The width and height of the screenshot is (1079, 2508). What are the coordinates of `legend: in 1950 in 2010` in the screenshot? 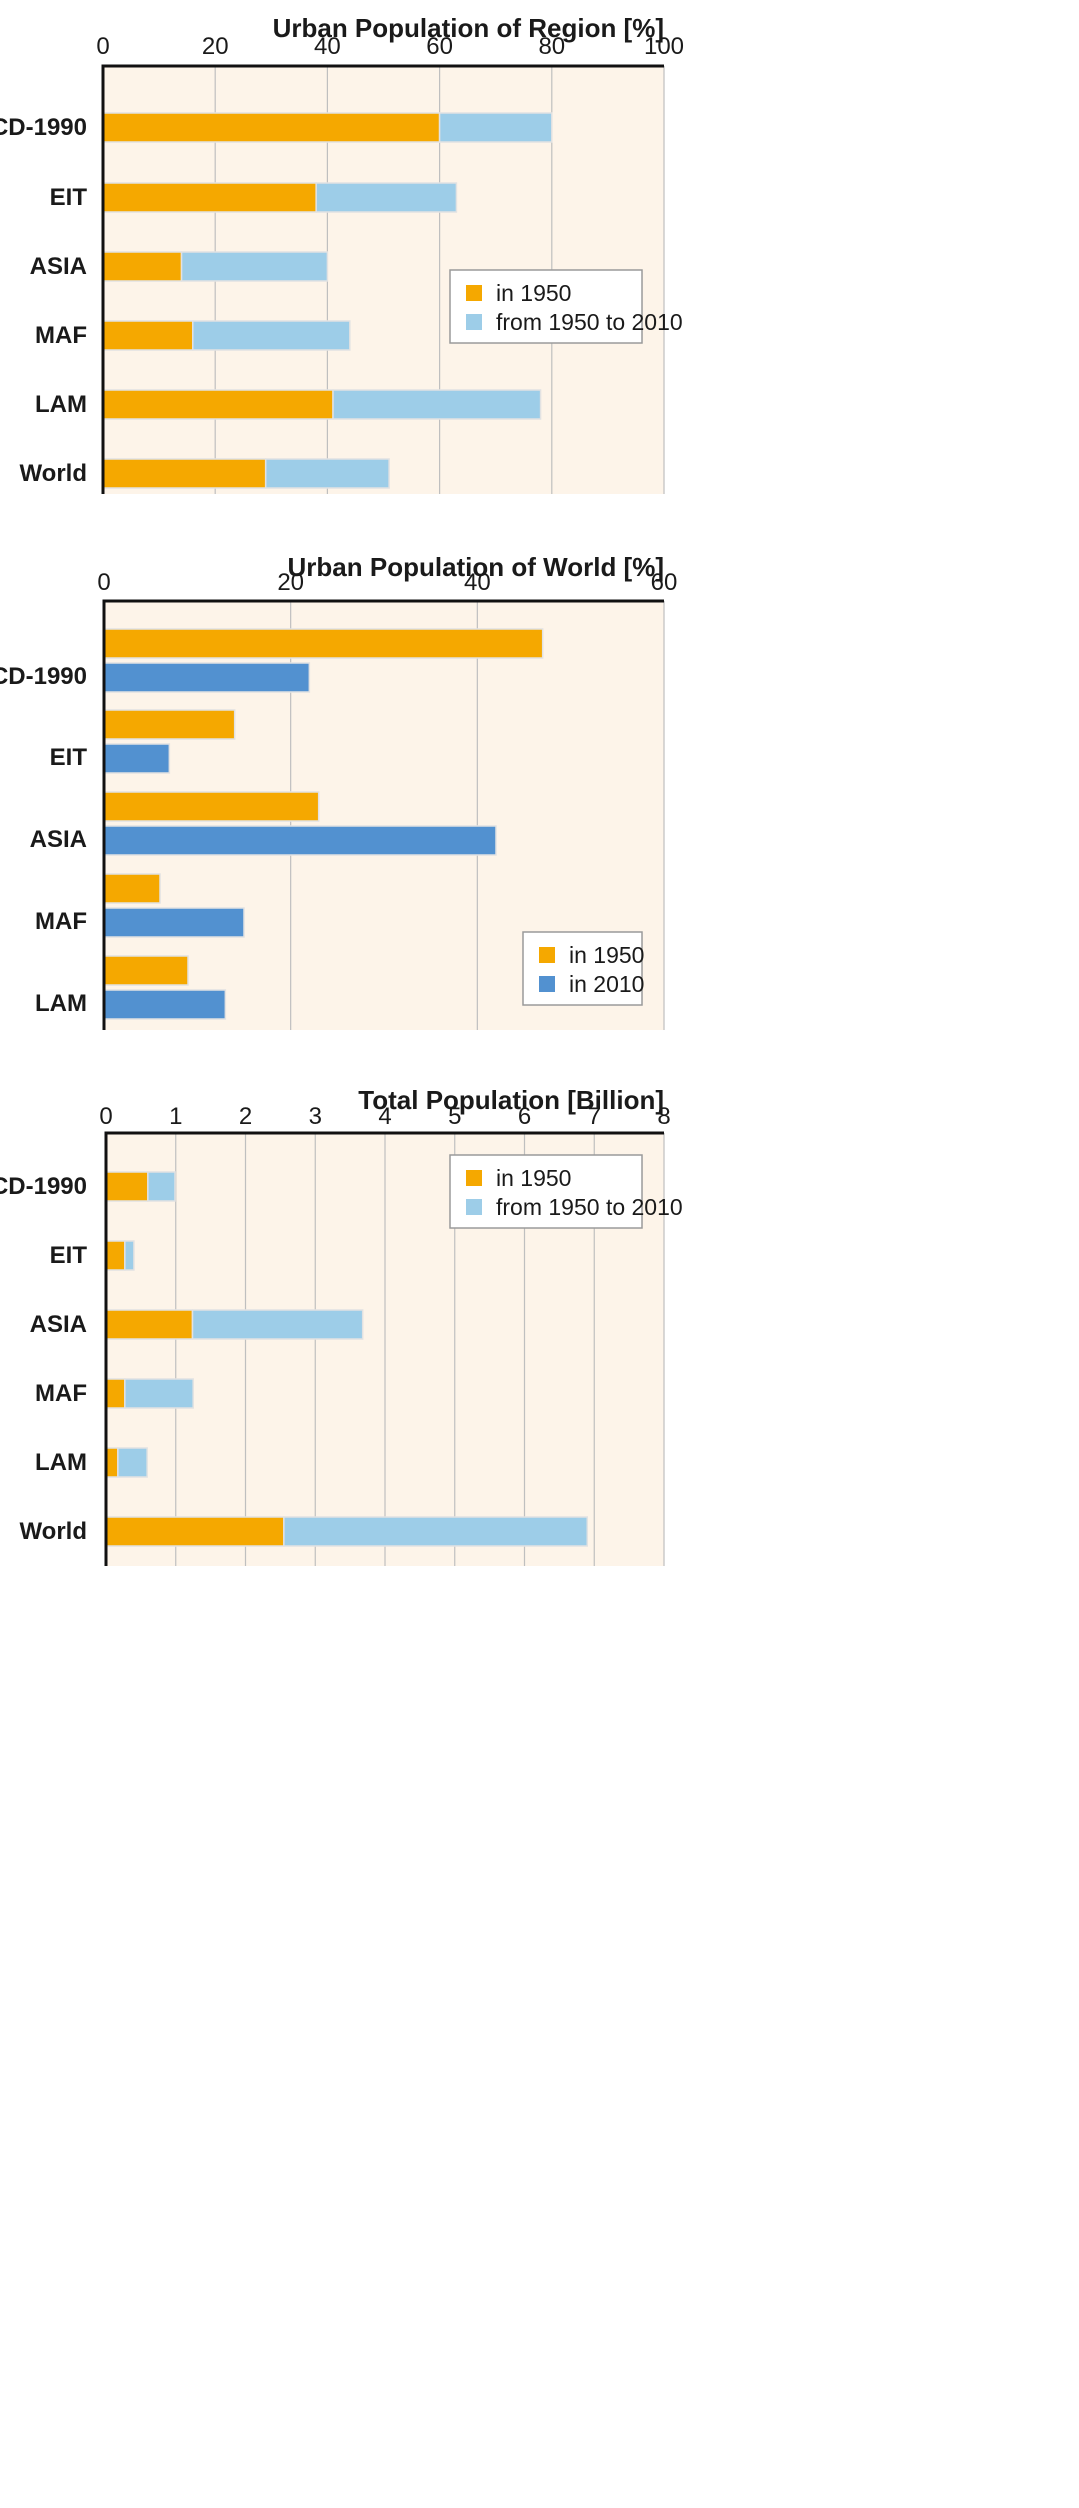 It's located at (583, 968).